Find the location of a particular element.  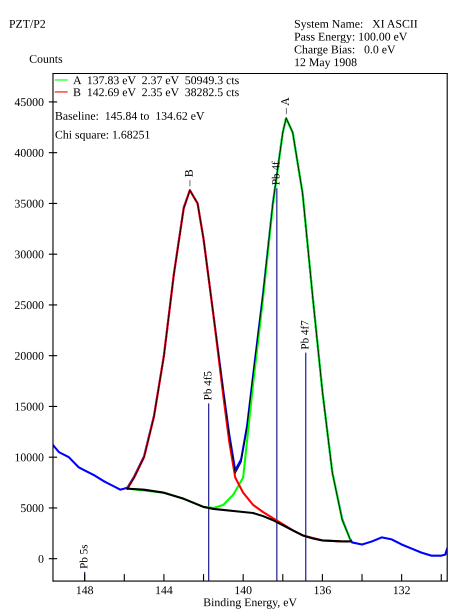

text: 12 May 1908 is located at coordinates (326, 63).